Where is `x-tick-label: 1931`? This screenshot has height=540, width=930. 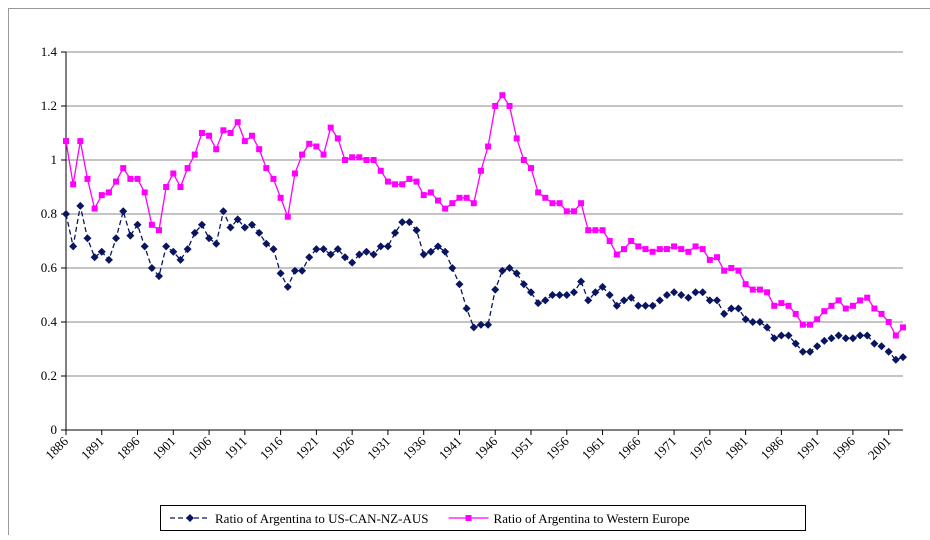 x-tick-label: 1931 is located at coordinates (378, 448).